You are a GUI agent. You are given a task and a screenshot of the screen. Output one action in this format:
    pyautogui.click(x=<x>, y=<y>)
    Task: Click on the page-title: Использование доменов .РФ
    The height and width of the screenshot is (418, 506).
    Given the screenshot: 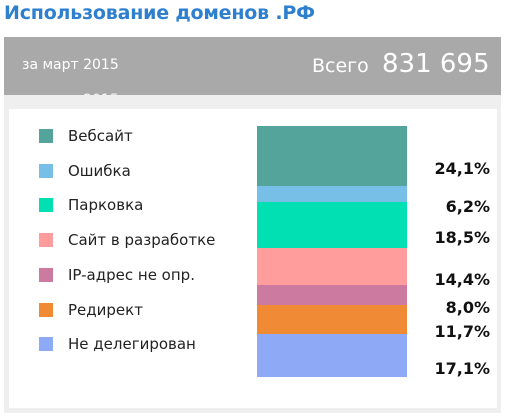 What is the action you would take?
    pyautogui.click(x=159, y=13)
    